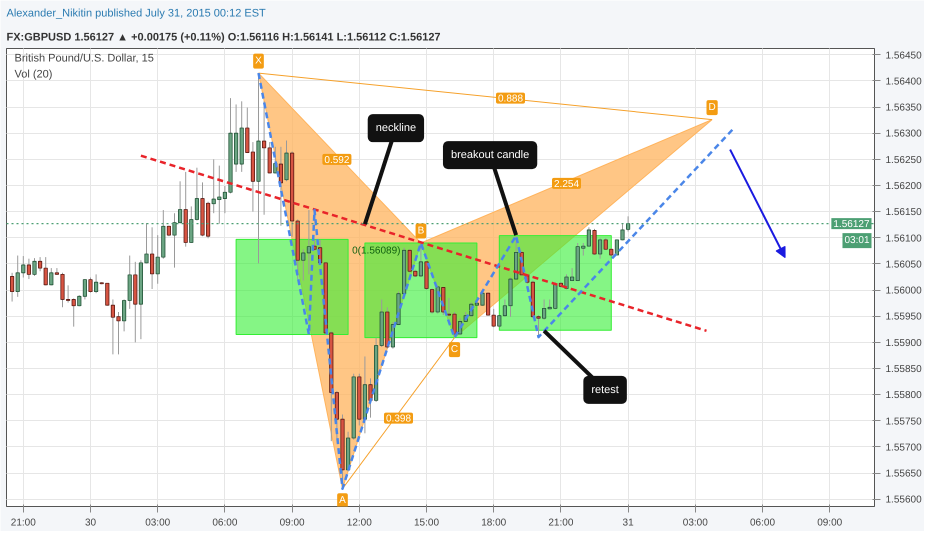  I want to click on x-tick-label: 18:00, so click(494, 523).